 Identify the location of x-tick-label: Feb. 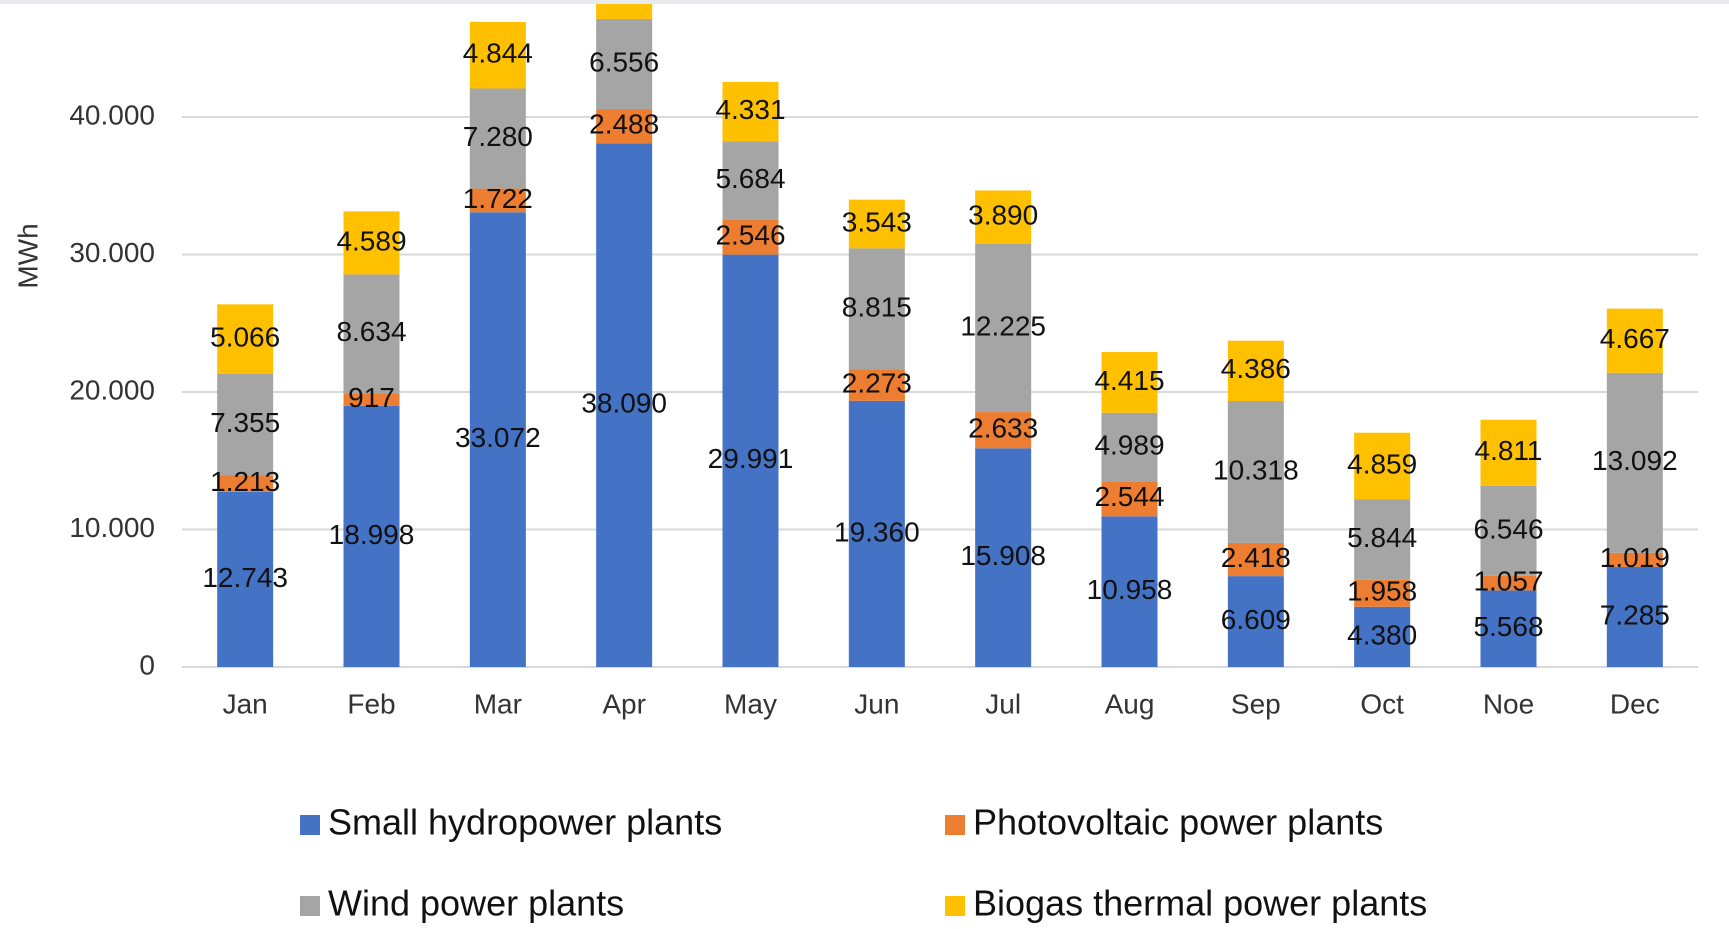
(371, 703).